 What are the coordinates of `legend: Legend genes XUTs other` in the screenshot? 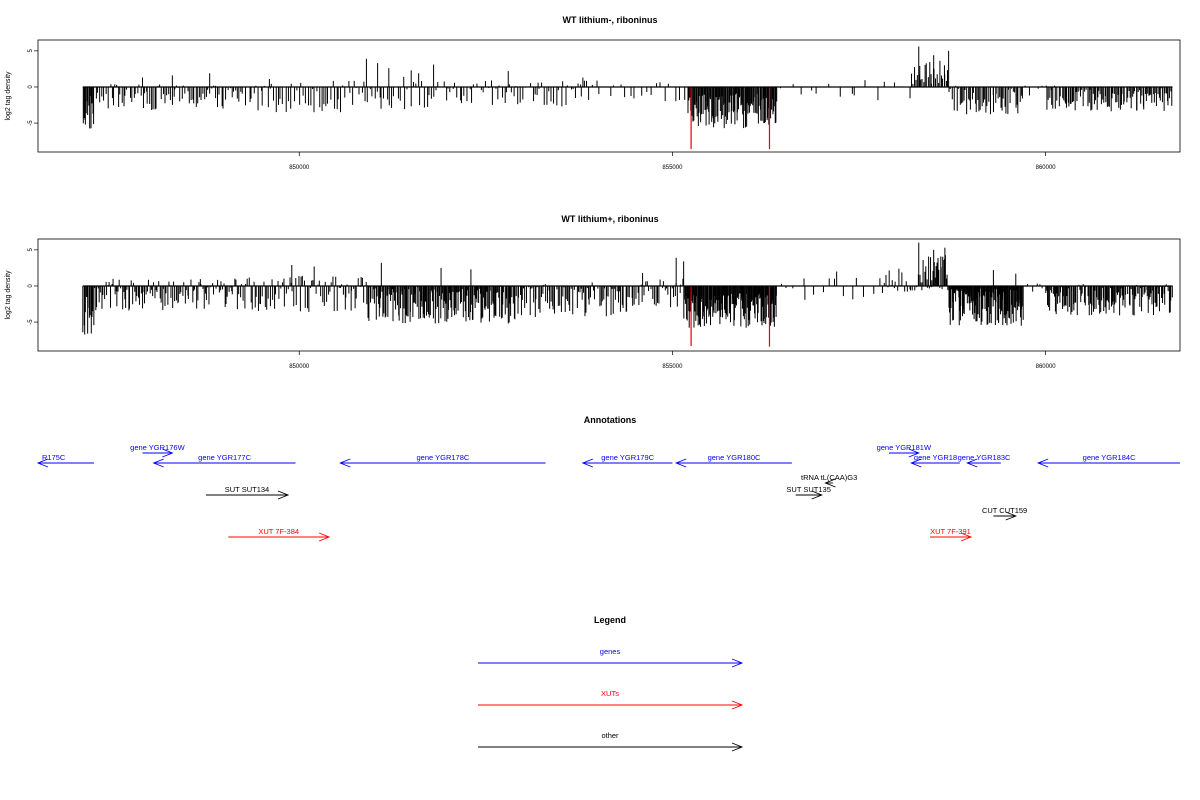 It's located at (611, 683).